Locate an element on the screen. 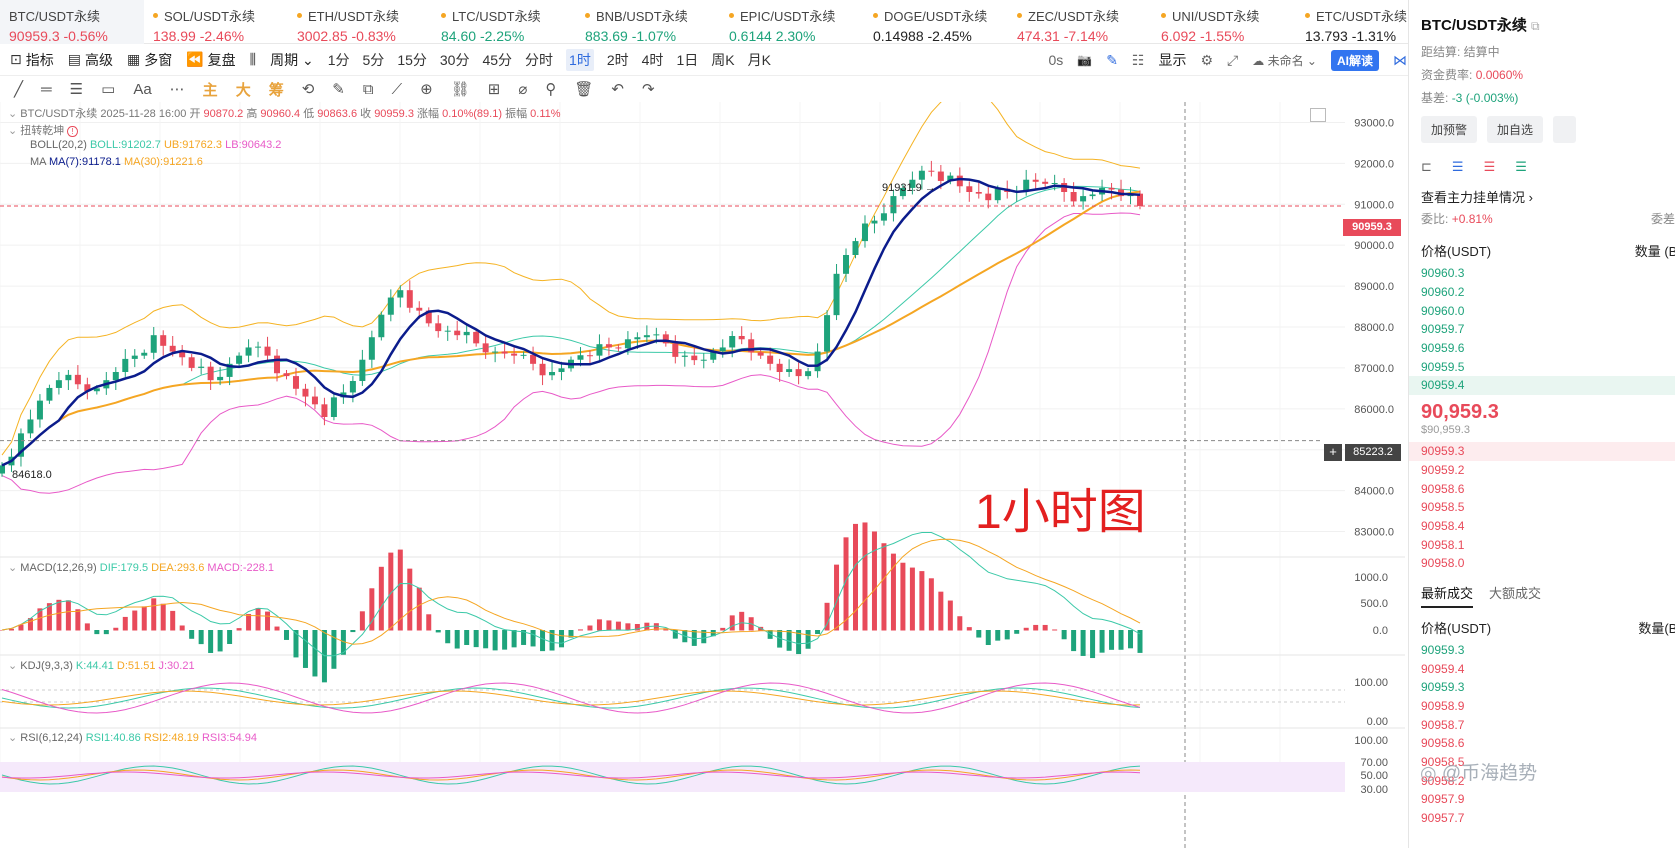 This screenshot has width=1675, height=848. period-6: 1时 is located at coordinates (580, 59).